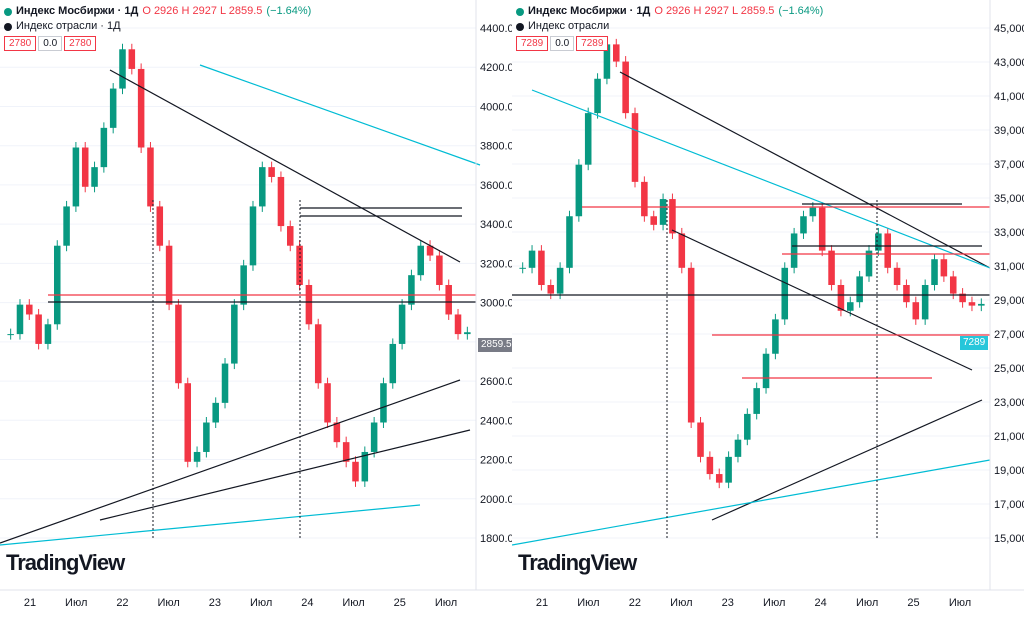  What do you see at coordinates (496, 421) in the screenshot?
I see `y-tick-label: 2400.0` at bounding box center [496, 421].